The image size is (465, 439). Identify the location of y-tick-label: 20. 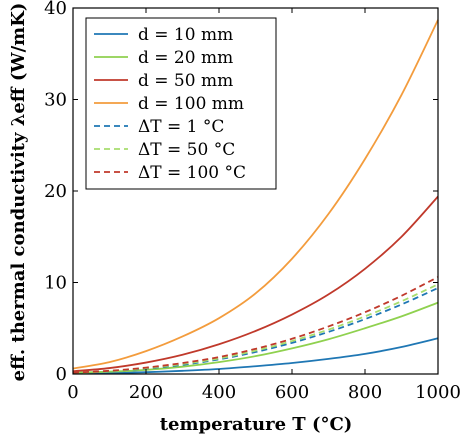
(55, 191).